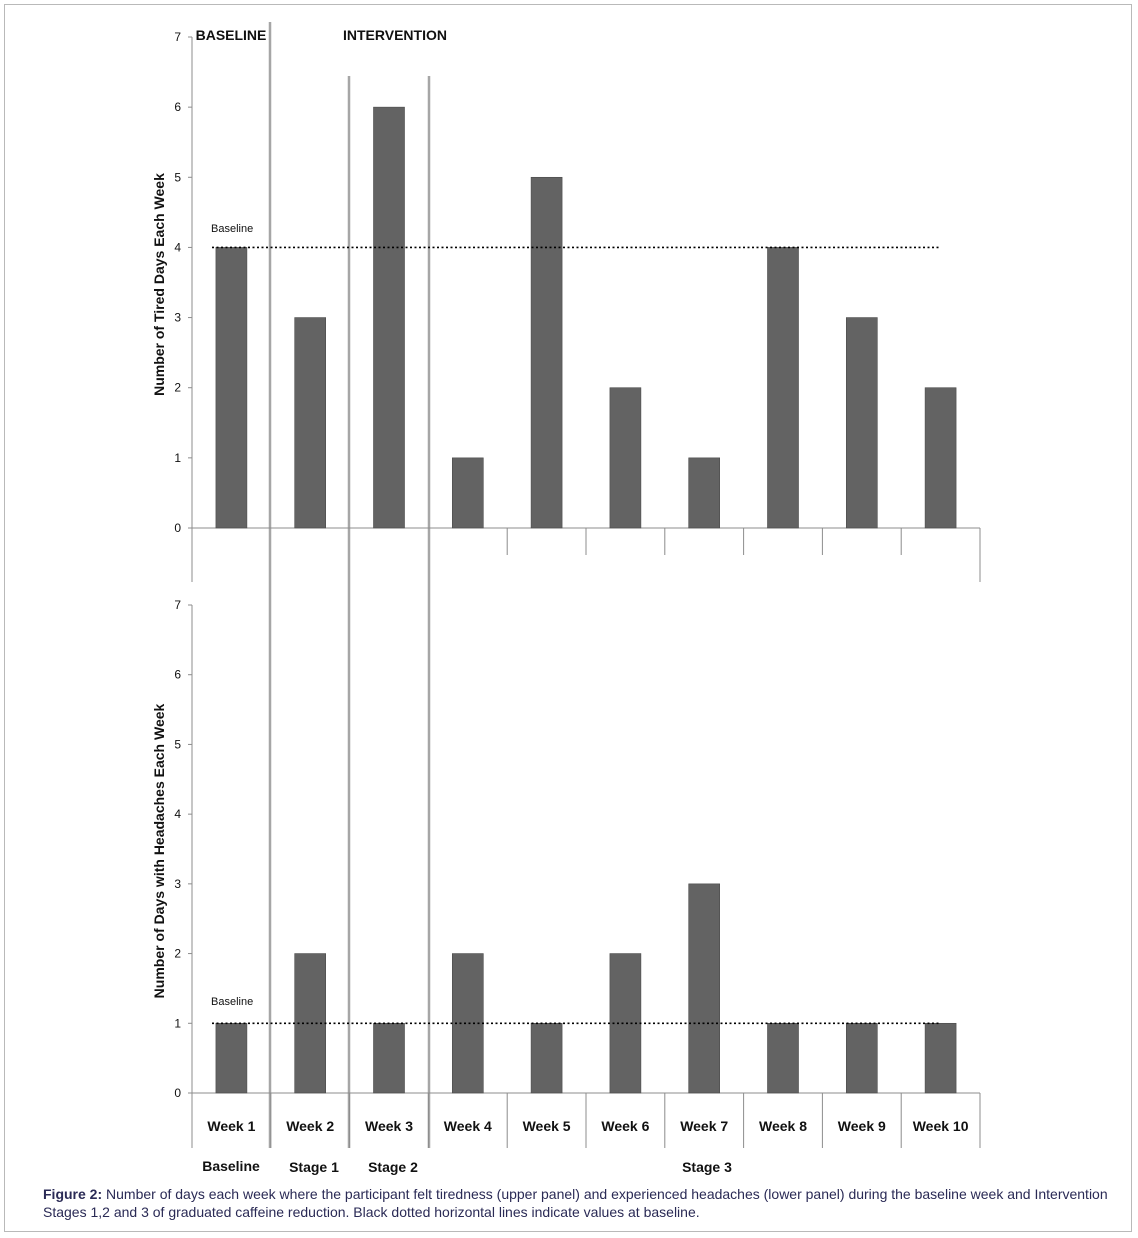 This screenshot has width=1138, height=1238. What do you see at coordinates (547, 1126) in the screenshot?
I see `x-category-label: Week 5` at bounding box center [547, 1126].